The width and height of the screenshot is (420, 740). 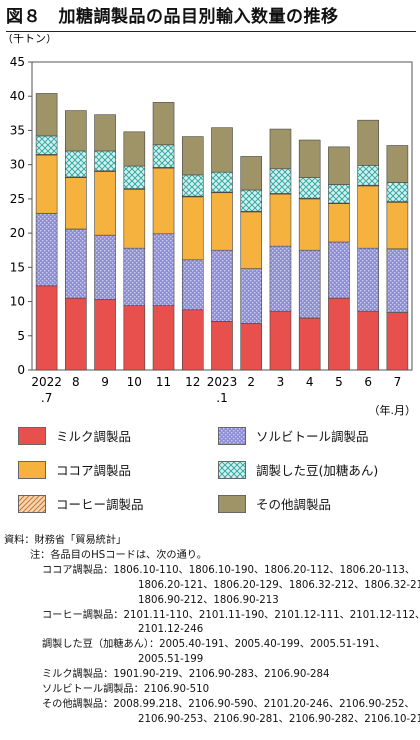 I want to click on x-tick-label: 2023, so click(x=222, y=382).